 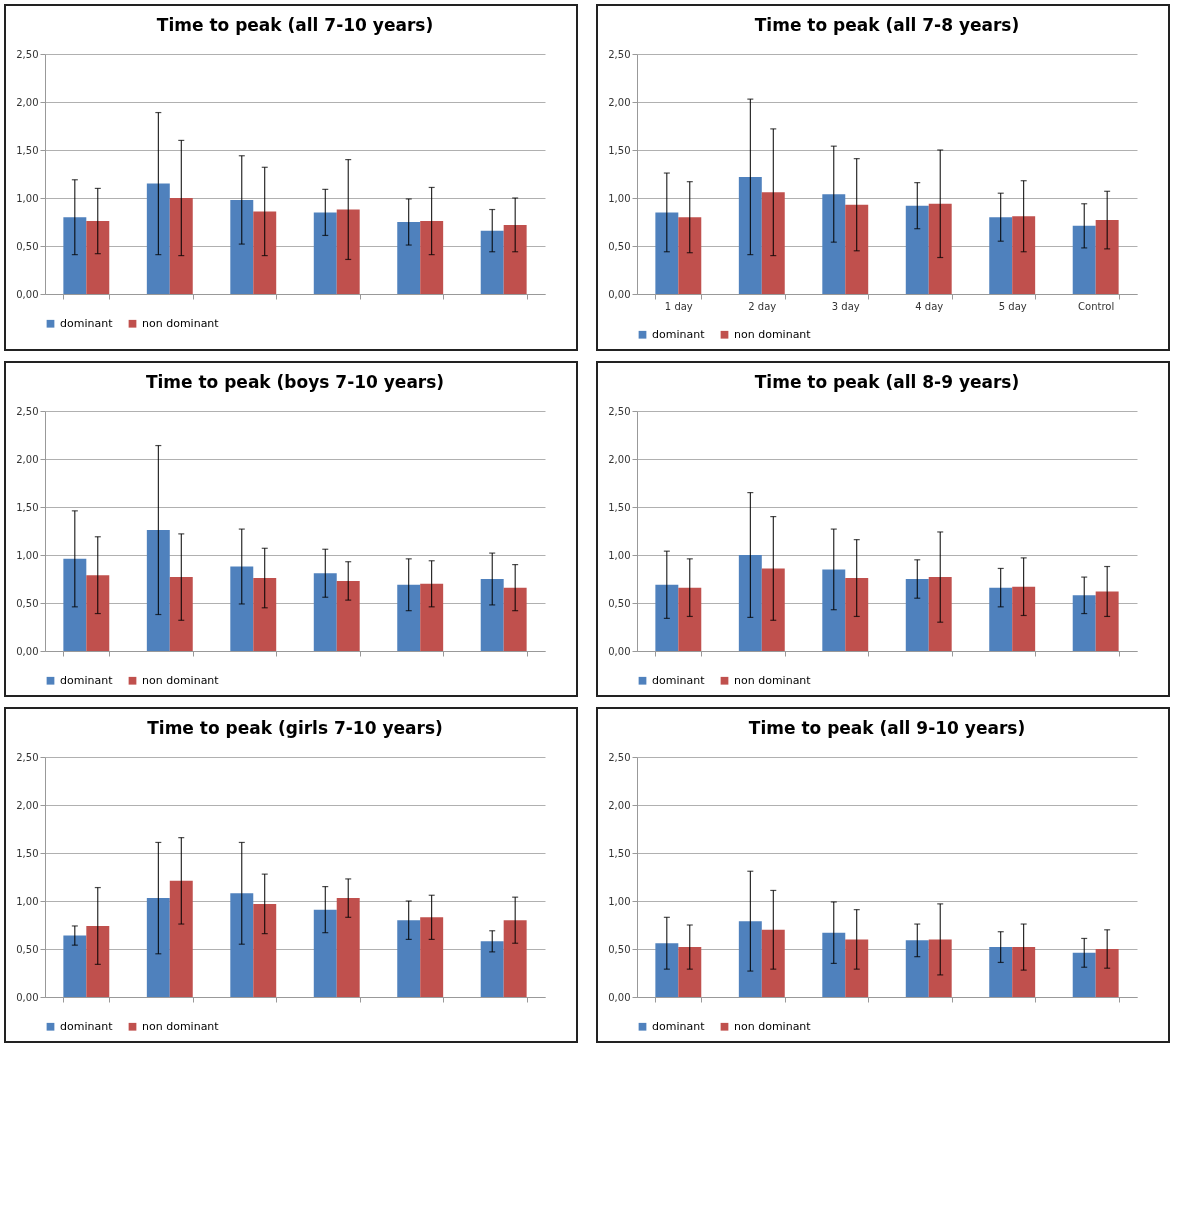 I want to click on x-tick-label: 2 day, so click(x=762, y=306).